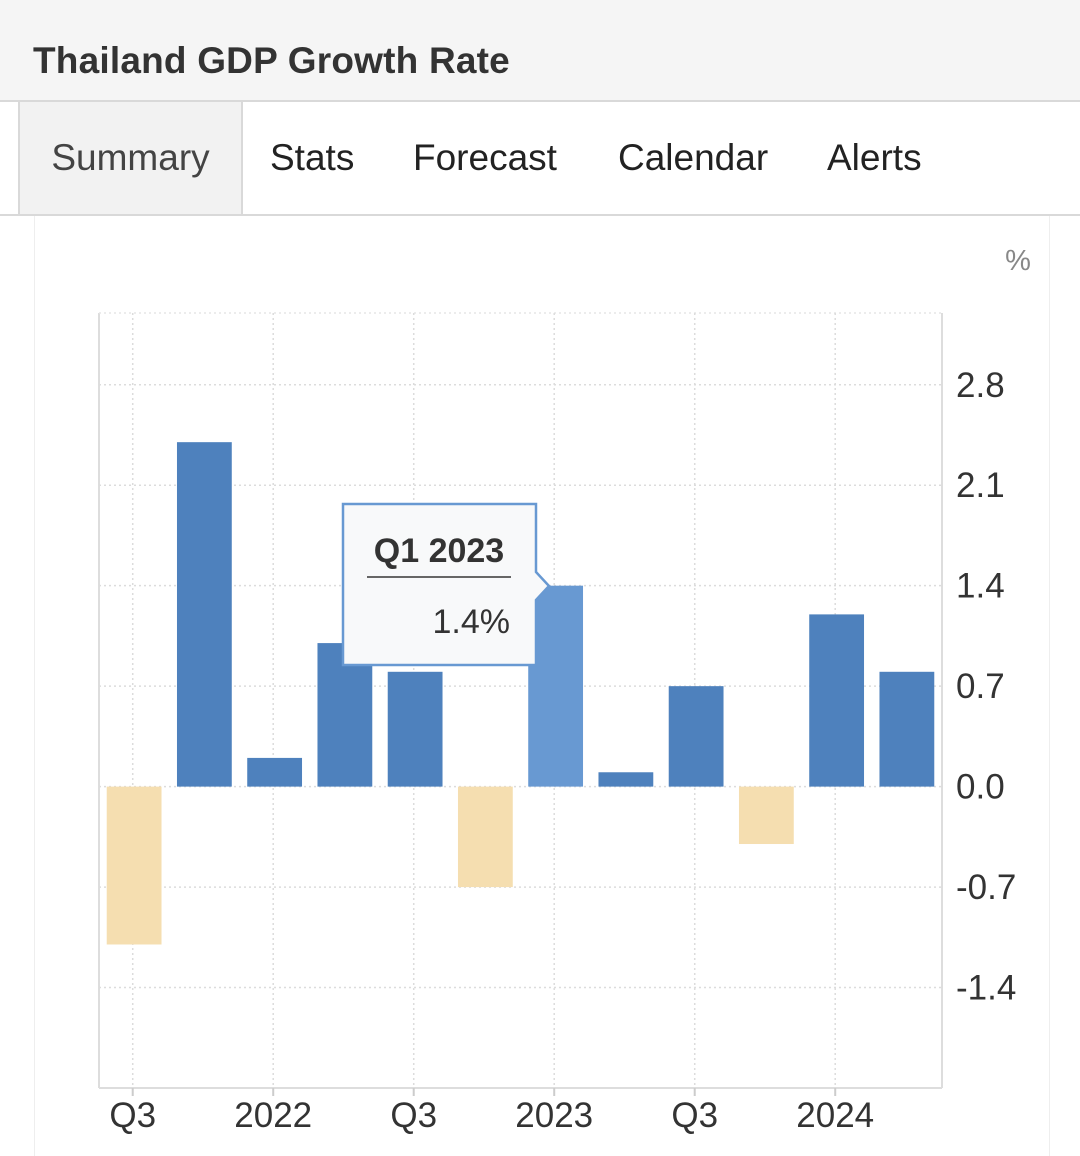 Image resolution: width=1080 pixels, height=1156 pixels. What do you see at coordinates (204, 614) in the screenshot?
I see `bar-q4-2021` at bounding box center [204, 614].